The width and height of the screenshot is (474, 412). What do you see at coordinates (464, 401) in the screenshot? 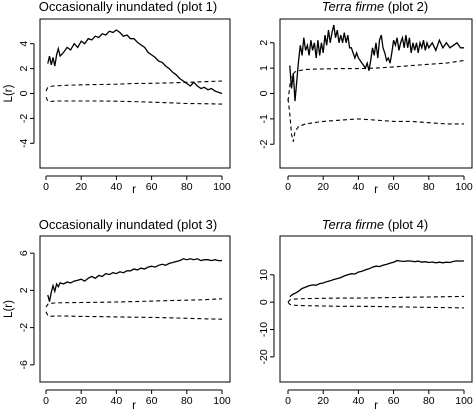
I see `panel-4-x-tick-label: 100` at bounding box center [464, 401].